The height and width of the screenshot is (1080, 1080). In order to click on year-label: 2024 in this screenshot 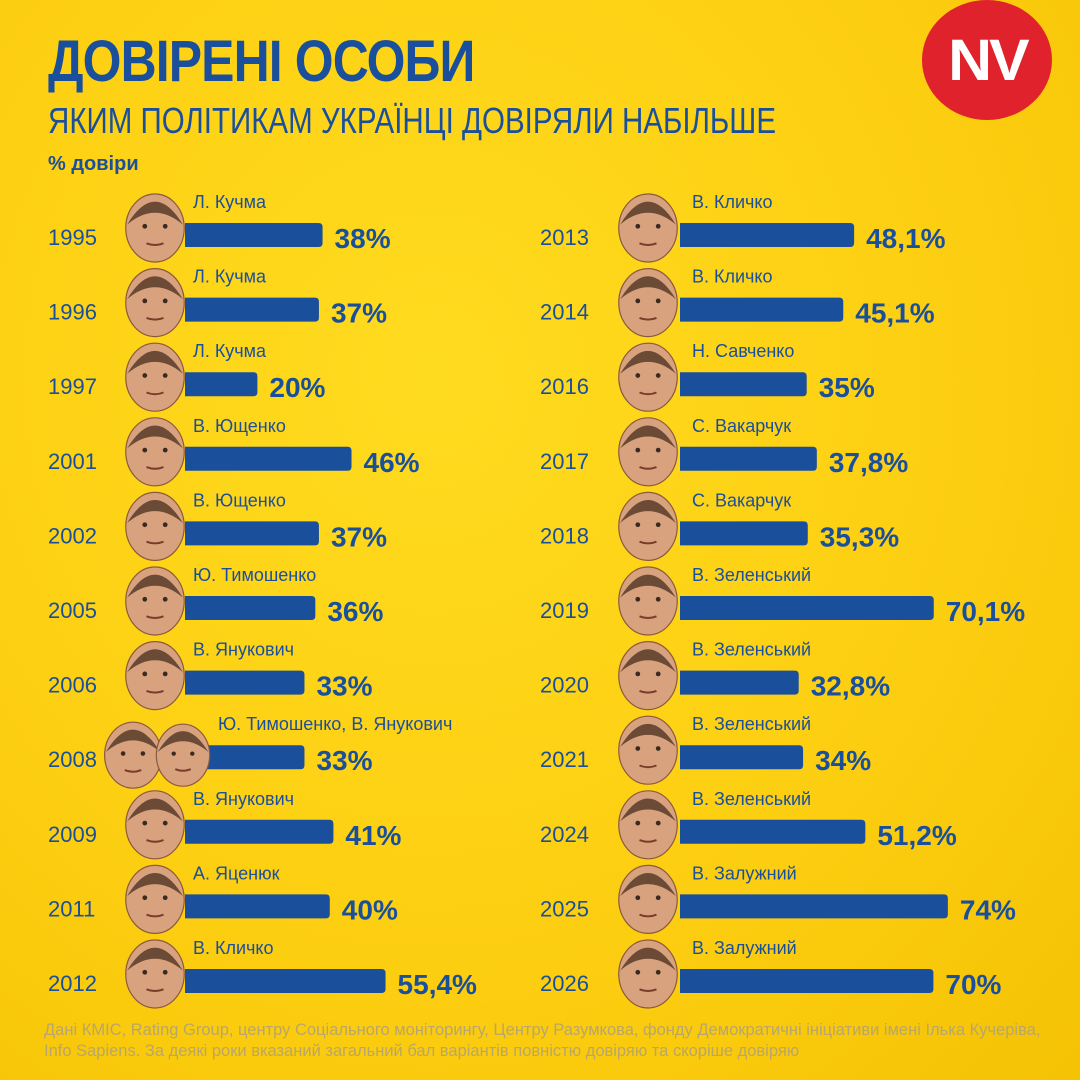, I will do `click(564, 834)`.